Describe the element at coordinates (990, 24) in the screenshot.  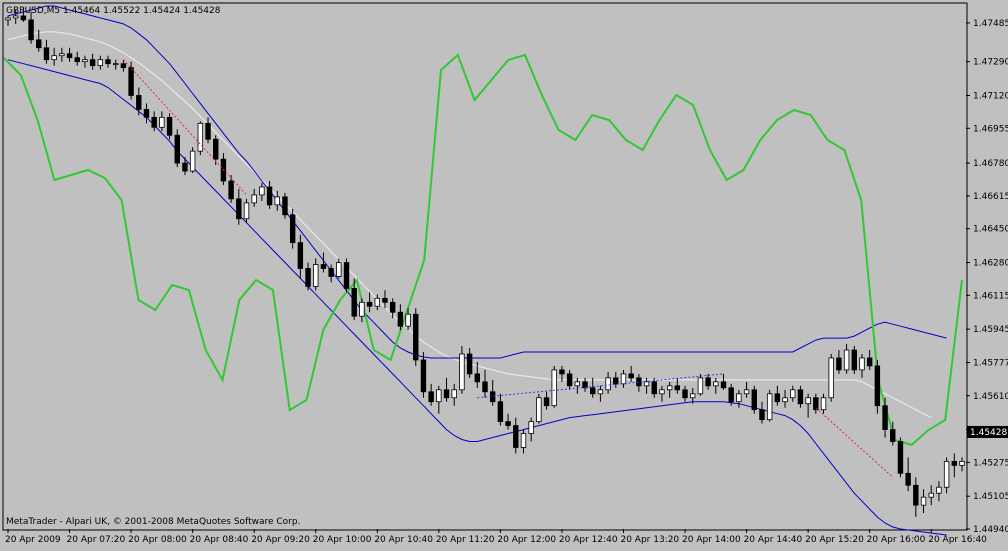
I see `price-tick-label: 1.47485` at that location.